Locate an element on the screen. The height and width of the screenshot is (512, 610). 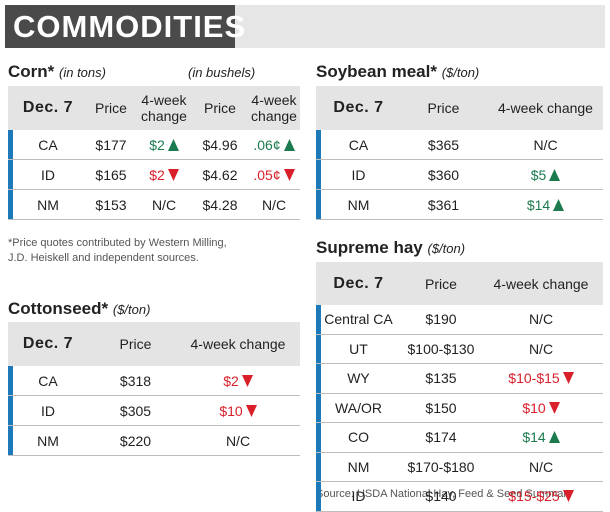
table-row: NM $361 $14 is located at coordinates (459, 205).